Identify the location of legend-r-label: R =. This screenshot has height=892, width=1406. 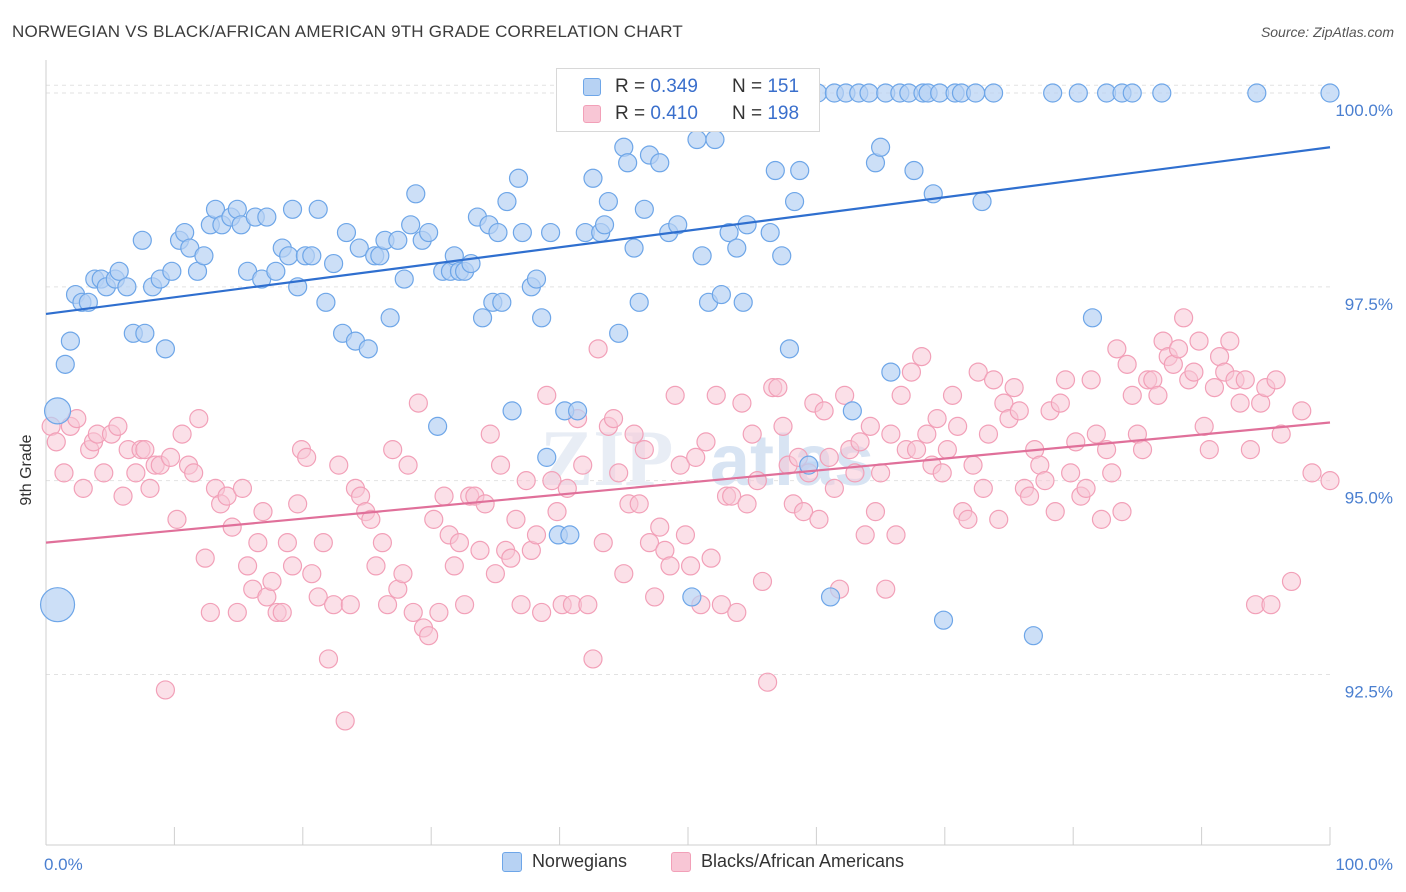
(630, 113).